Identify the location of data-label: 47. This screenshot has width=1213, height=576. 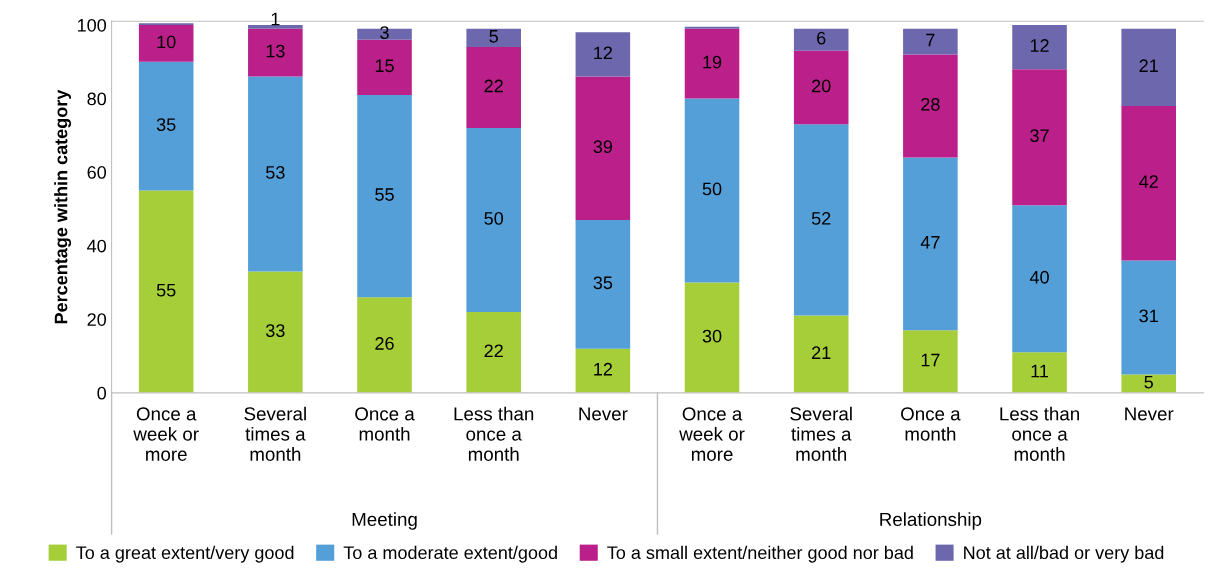
(930, 242).